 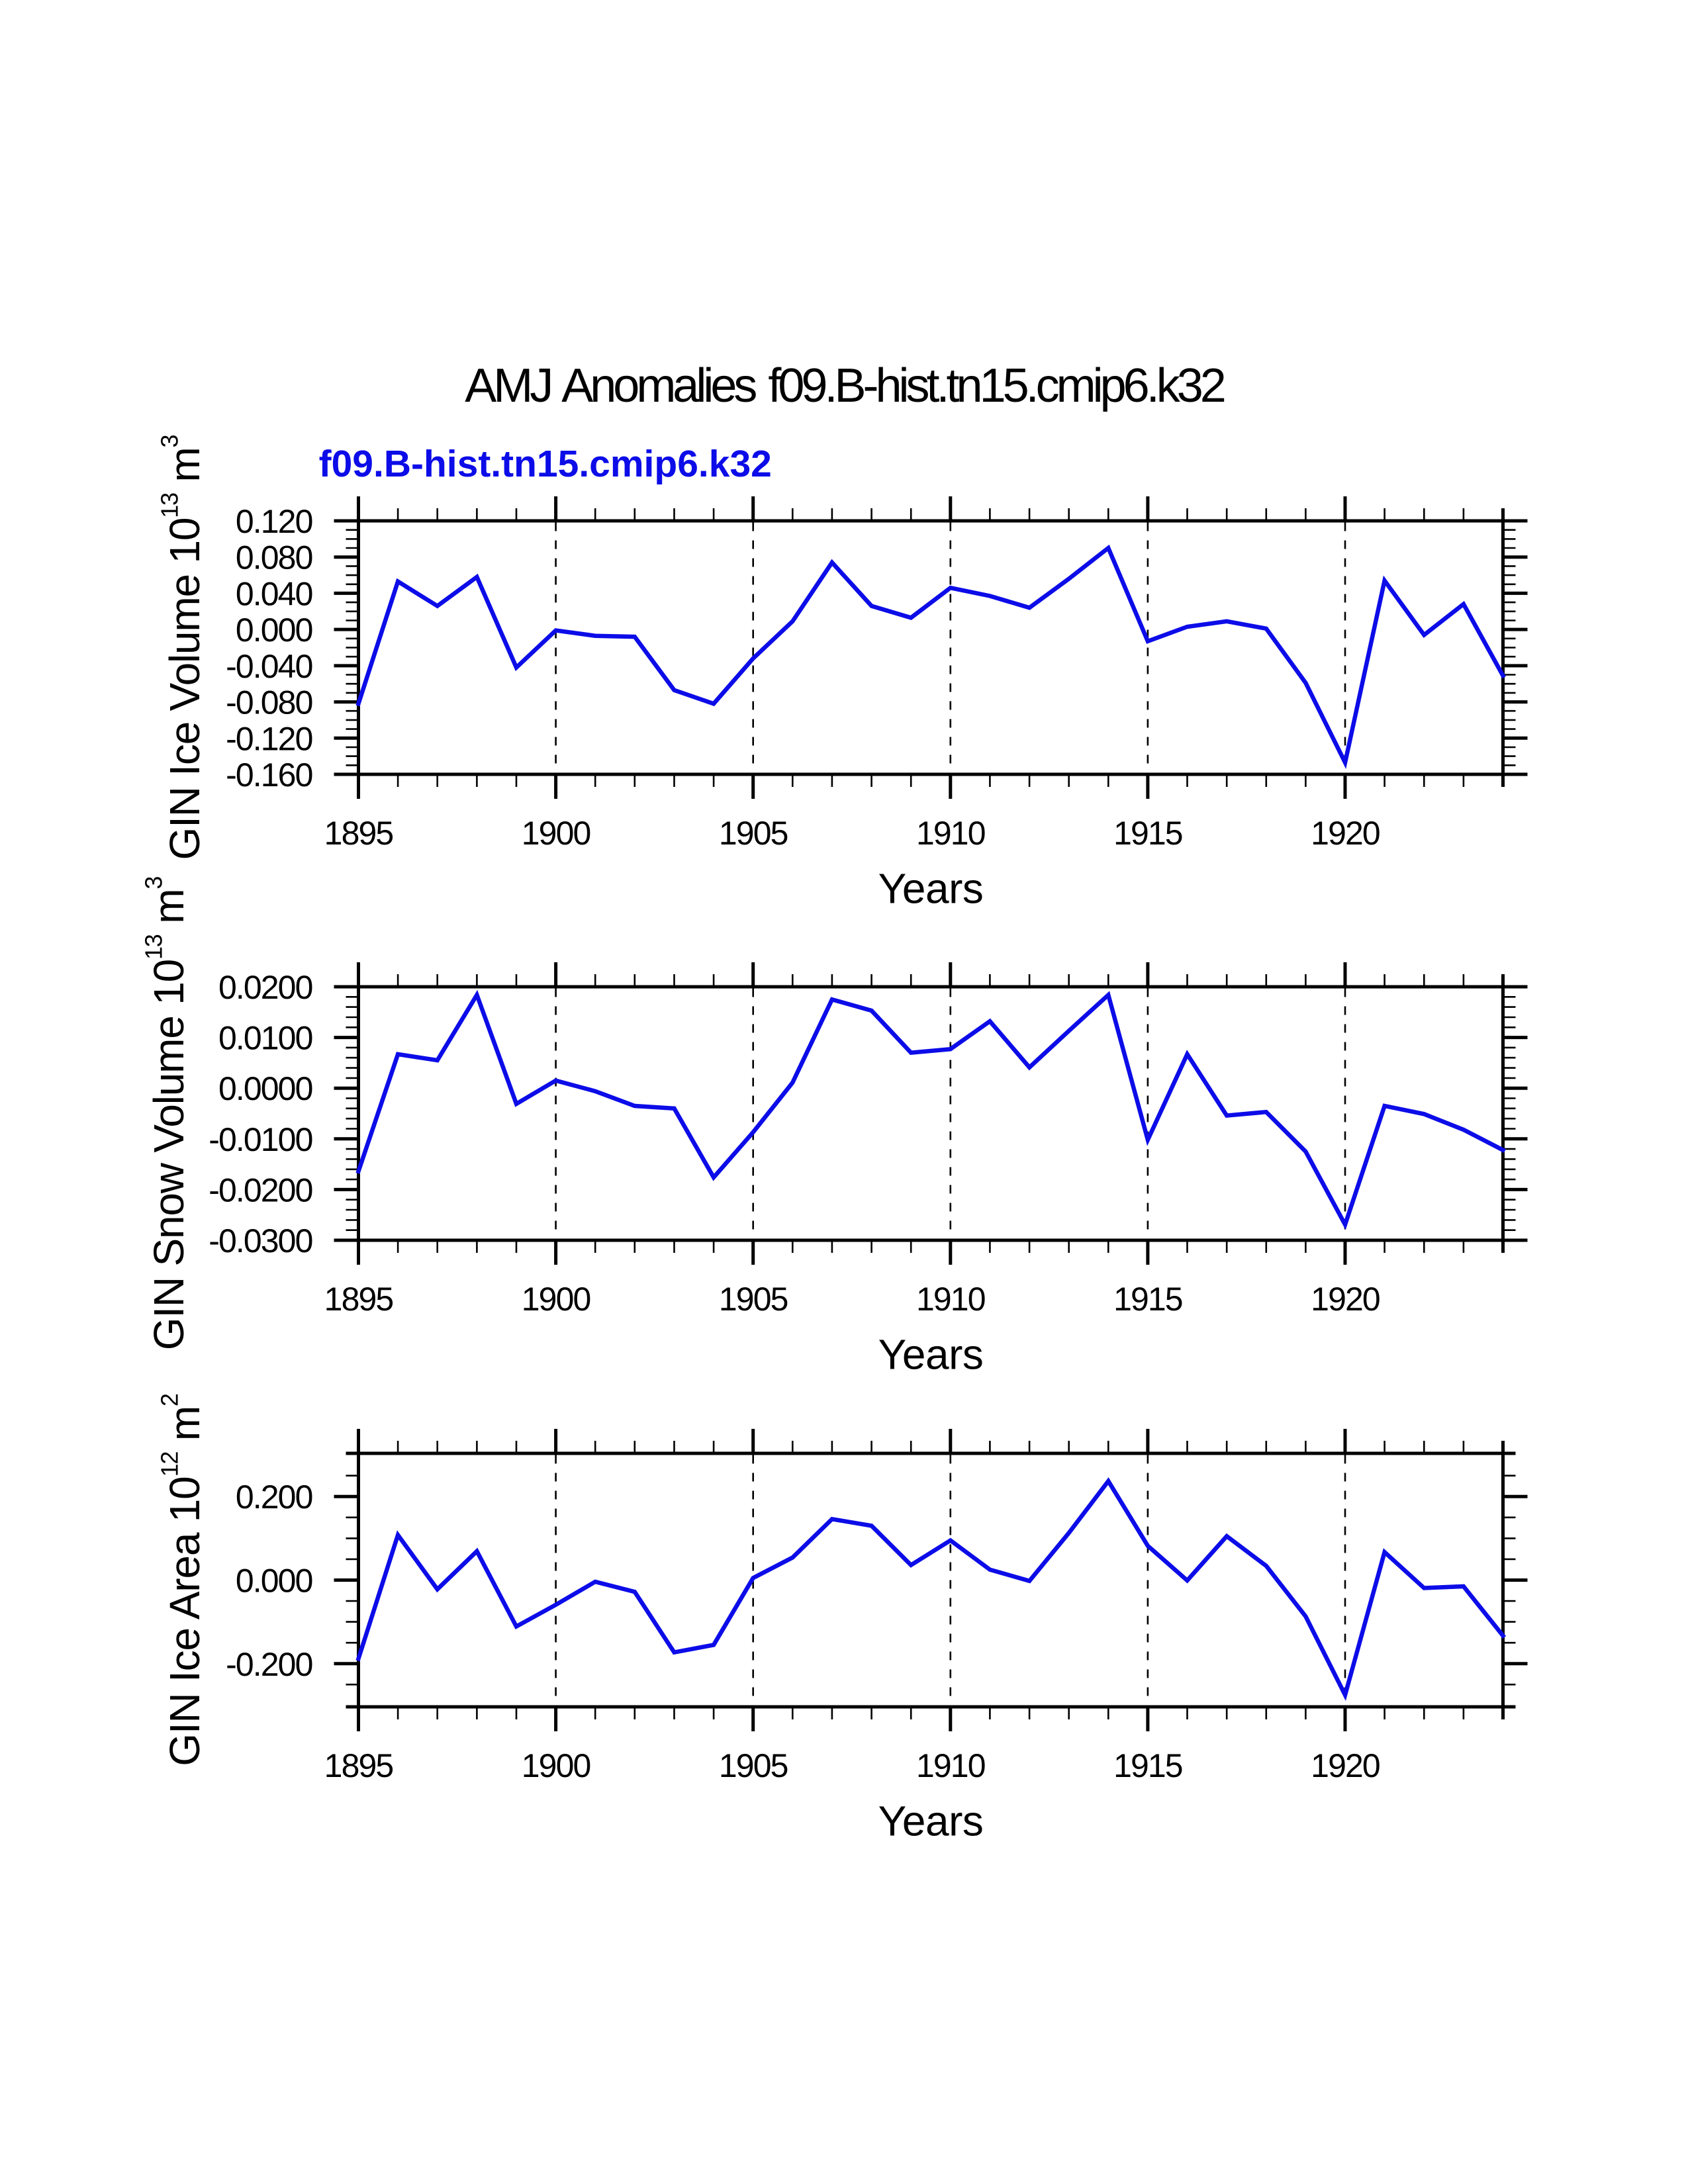 I want to click on svg-text: -0.0200, so click(x=260, y=1189).